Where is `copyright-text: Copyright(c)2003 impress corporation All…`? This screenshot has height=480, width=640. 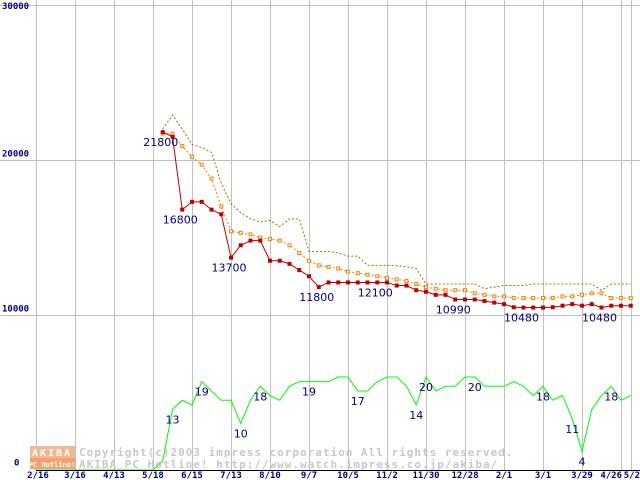 copyright-text: Copyright(c)2003 impress corporation All… is located at coordinates (296, 452).